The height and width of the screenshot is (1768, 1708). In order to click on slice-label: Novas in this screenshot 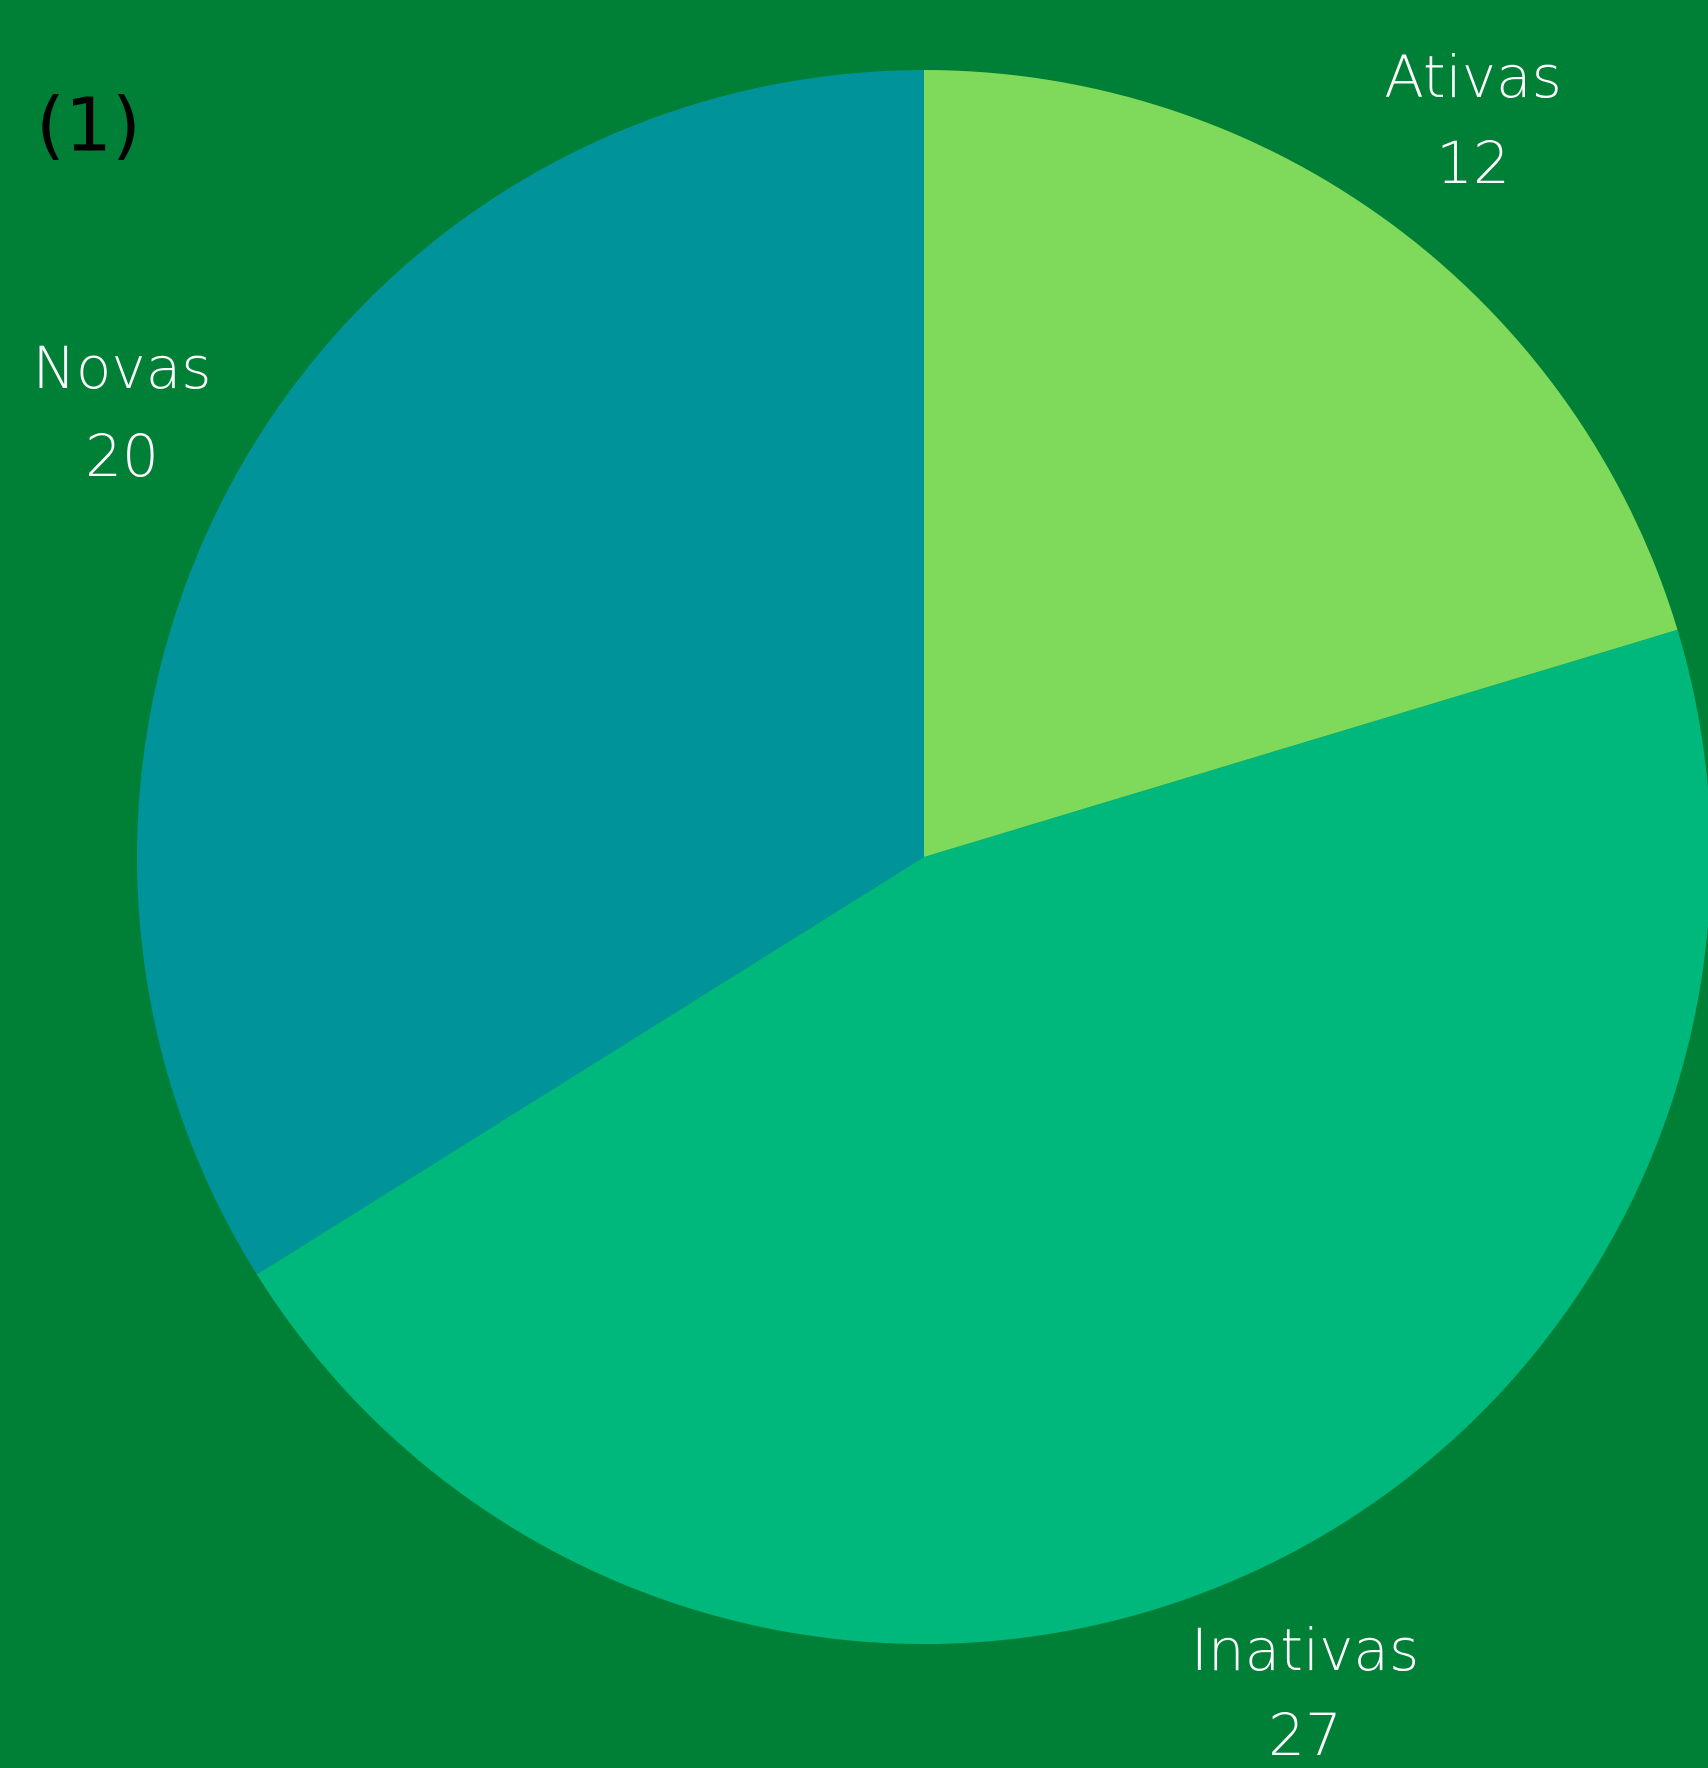, I will do `click(122, 368)`.